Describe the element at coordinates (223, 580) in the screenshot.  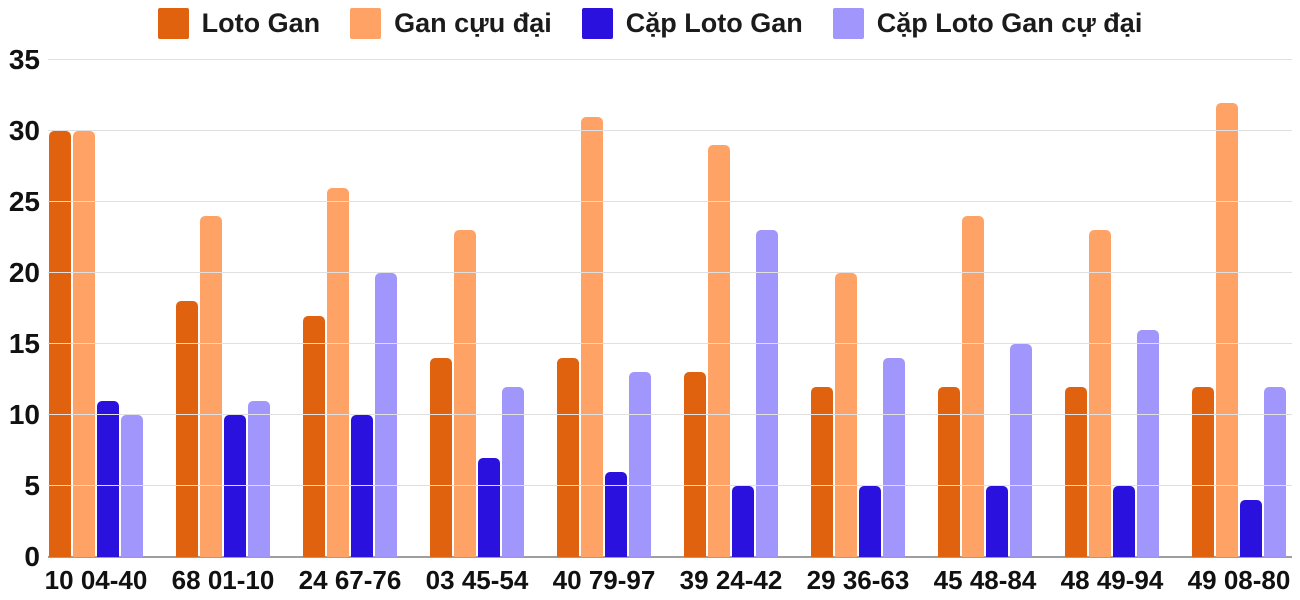
I see `x-axis-tick-label: 68 01-10` at that location.